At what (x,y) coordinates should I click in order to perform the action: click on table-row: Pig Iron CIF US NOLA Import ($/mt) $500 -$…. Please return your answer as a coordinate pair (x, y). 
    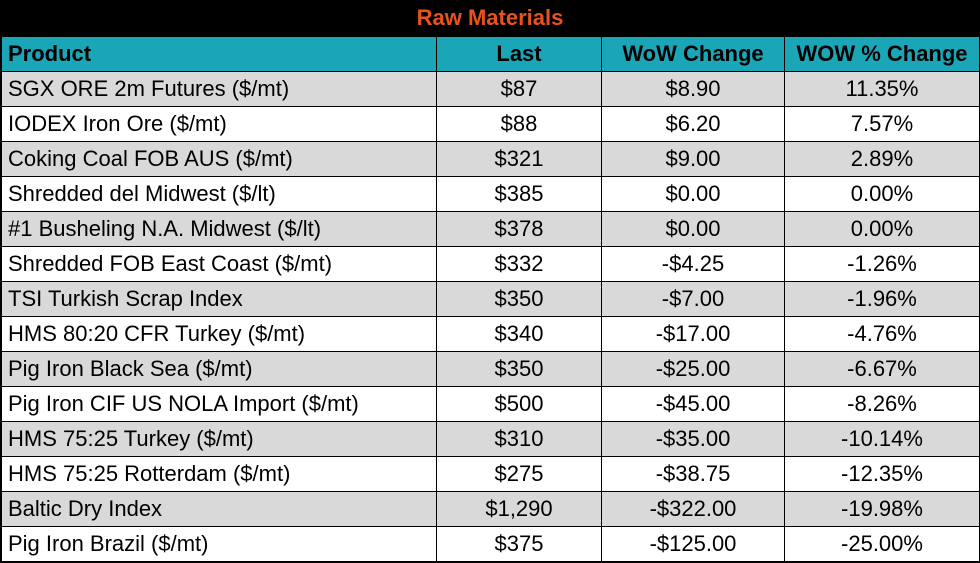
    Looking at the image, I should click on (490, 404).